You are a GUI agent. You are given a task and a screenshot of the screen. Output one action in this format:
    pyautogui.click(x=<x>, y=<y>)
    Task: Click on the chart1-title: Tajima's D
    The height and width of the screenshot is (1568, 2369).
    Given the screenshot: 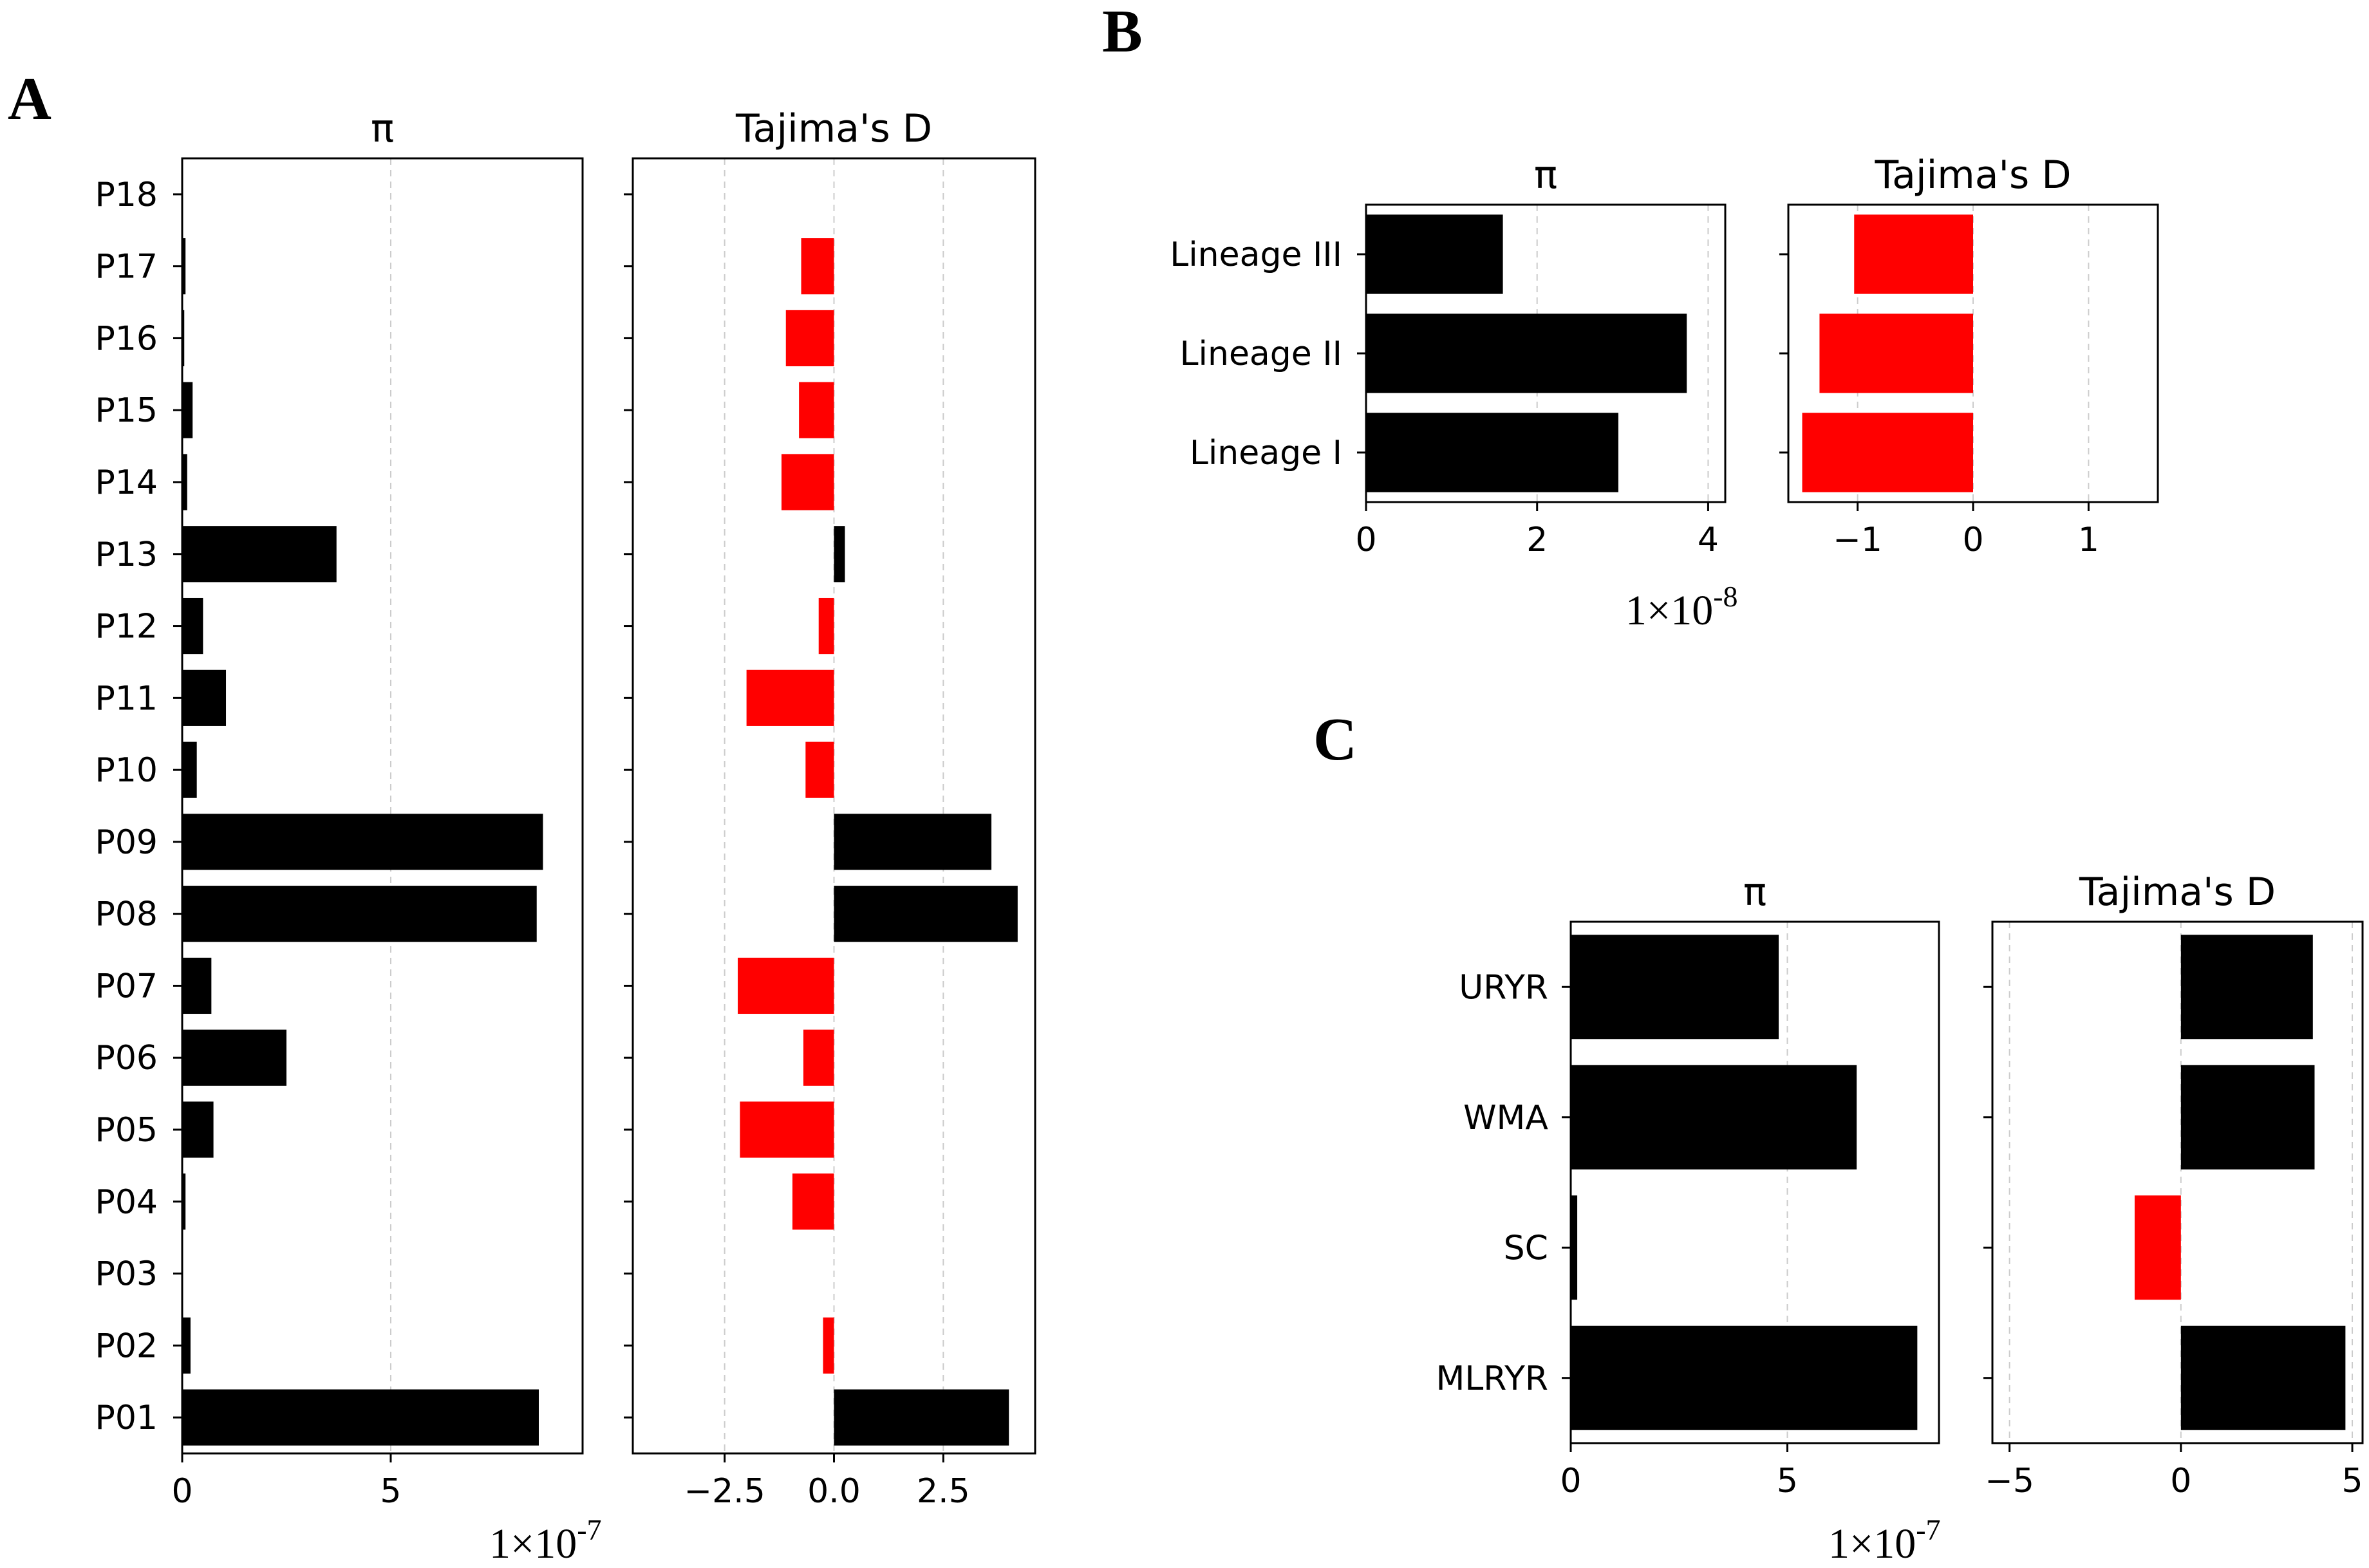 What is the action you would take?
    pyautogui.click(x=834, y=128)
    